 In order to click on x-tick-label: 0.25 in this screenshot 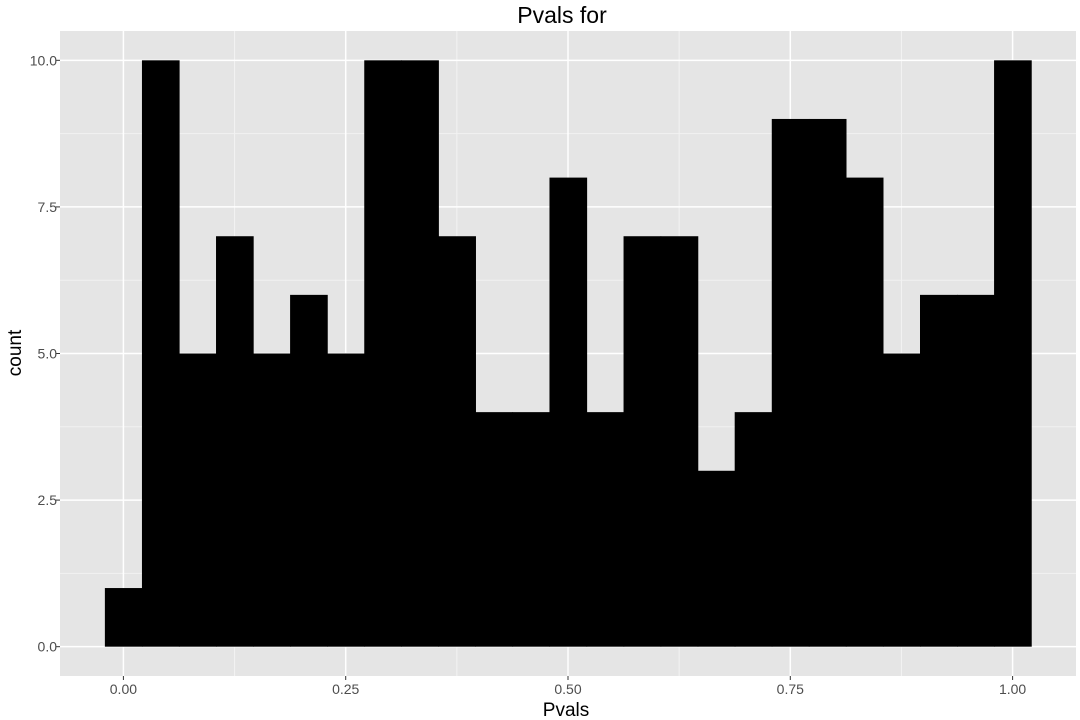, I will do `click(345, 689)`.